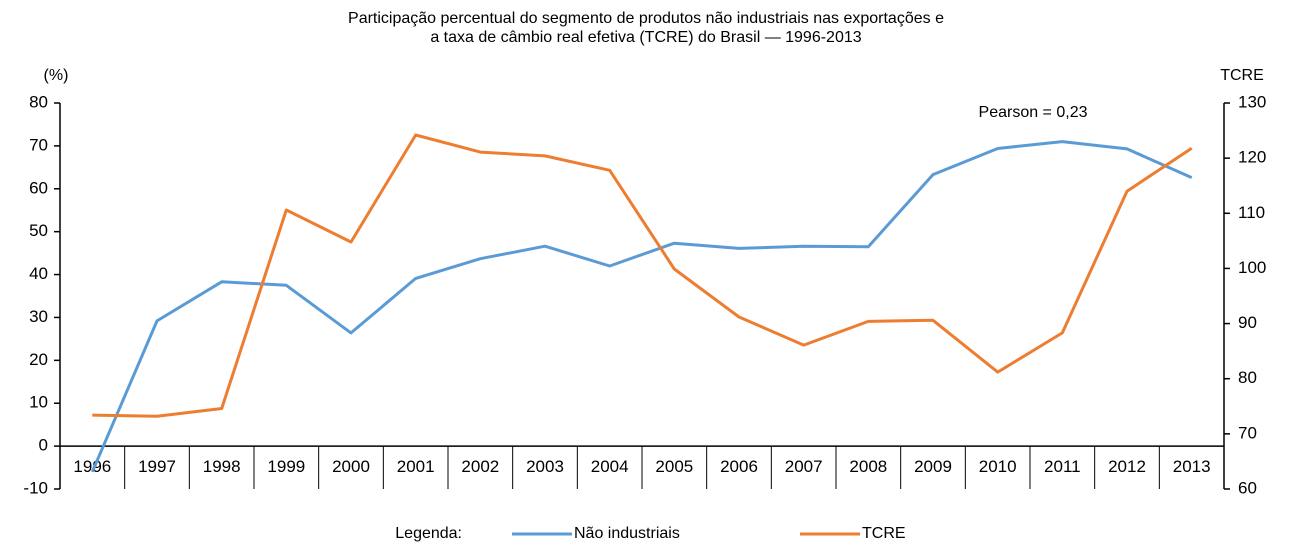  What do you see at coordinates (868, 466) in the screenshot?
I see `x-tick-label: 2008` at bounding box center [868, 466].